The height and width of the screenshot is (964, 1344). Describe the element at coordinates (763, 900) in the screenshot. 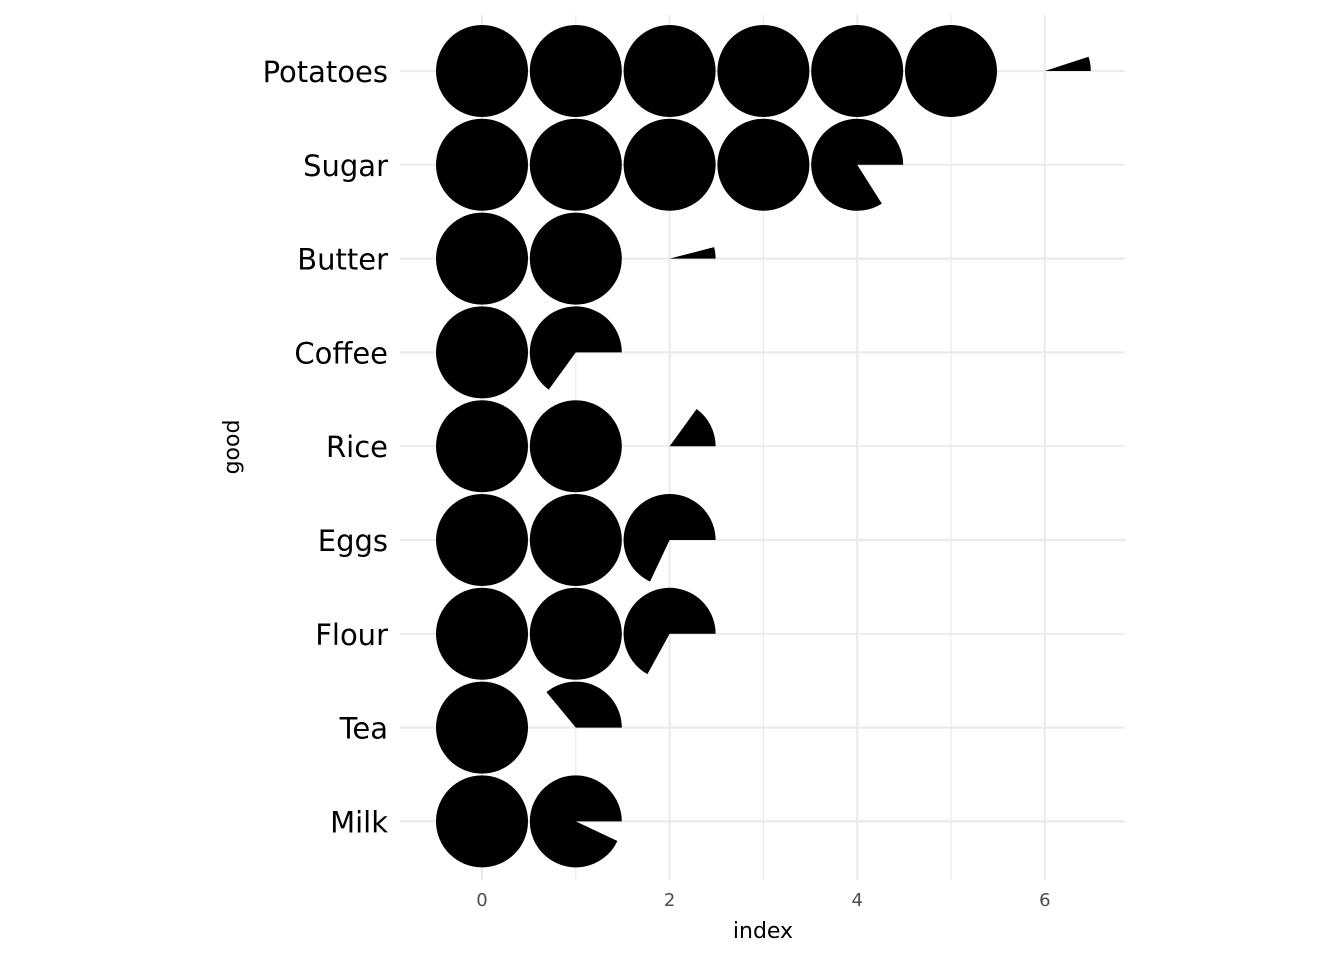

I see `x-tick-labels: 0 2 4 6` at that location.